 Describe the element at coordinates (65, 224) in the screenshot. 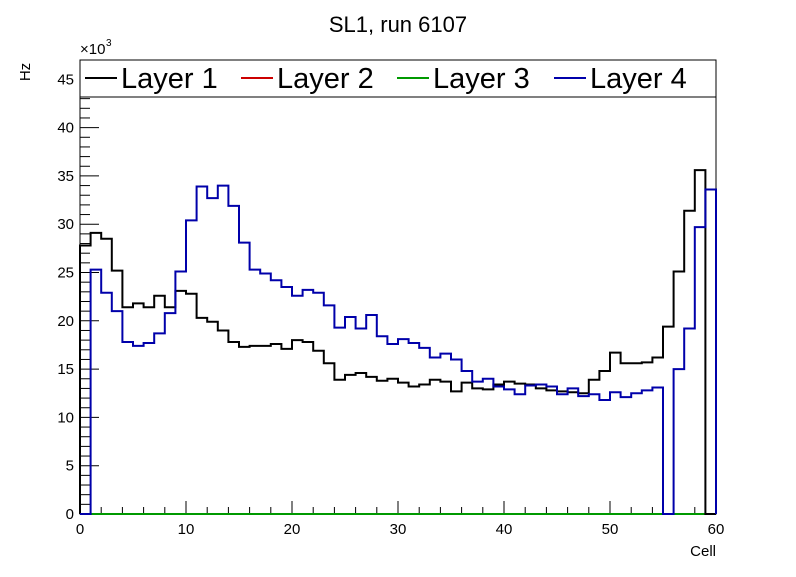

I see `y-tick-label: 30` at that location.